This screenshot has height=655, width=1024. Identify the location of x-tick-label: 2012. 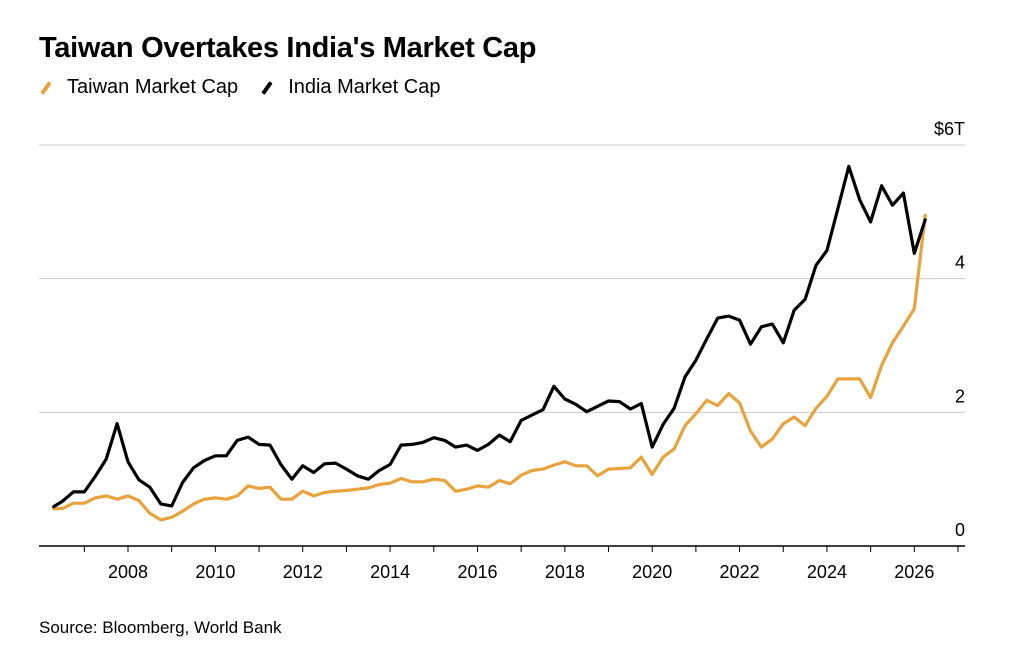
(303, 572).